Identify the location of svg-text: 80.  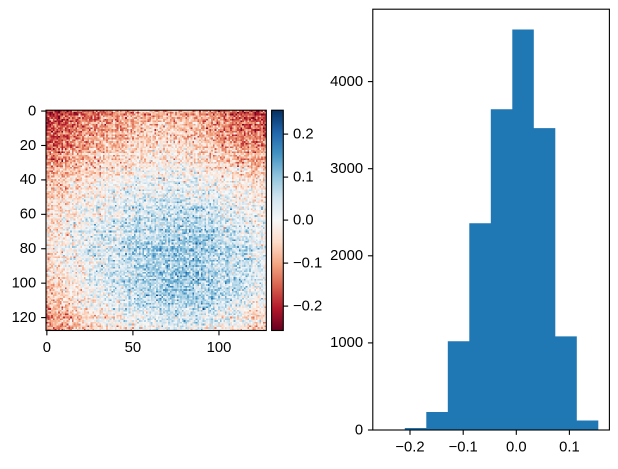
(28, 249).